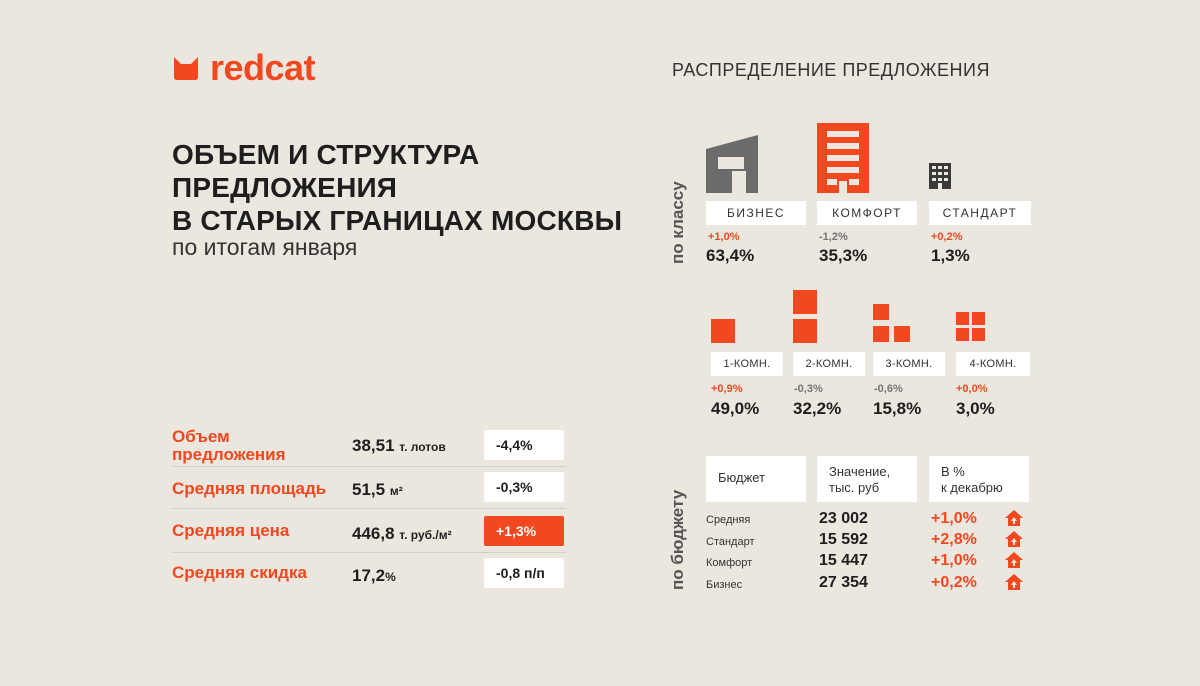 The image size is (1200, 686). Describe the element at coordinates (730, 255) in the screenshot. I see `class-share: 63,4%` at that location.